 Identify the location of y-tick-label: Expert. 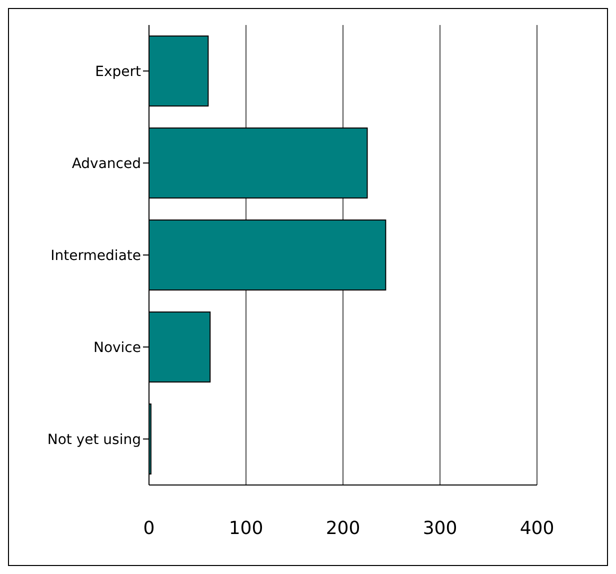
(118, 72).